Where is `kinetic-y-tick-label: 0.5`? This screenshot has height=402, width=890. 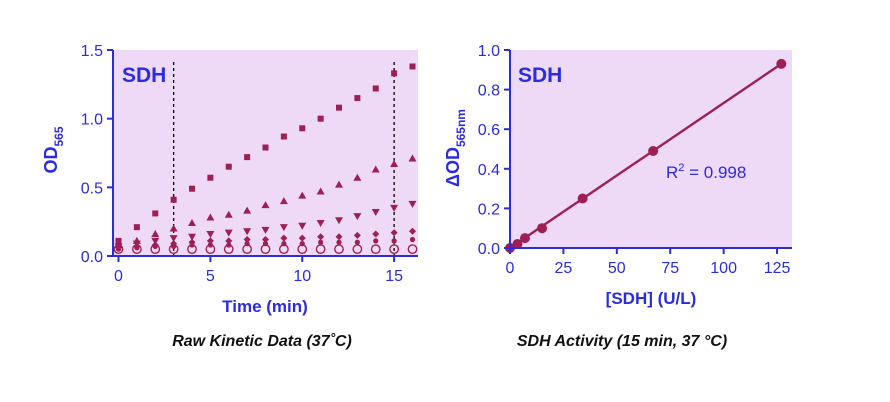
kinetic-y-tick-label: 0.5 is located at coordinates (92, 188).